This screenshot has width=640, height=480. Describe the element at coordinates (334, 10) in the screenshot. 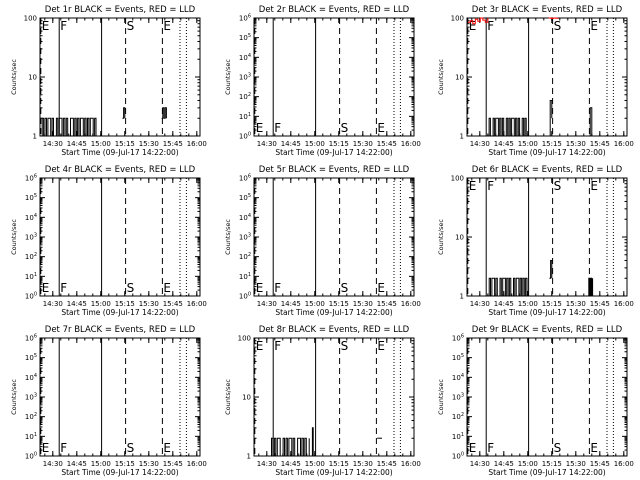

I see `panel-title: Det 2r BLACK = Events, RED = LLD` at that location.